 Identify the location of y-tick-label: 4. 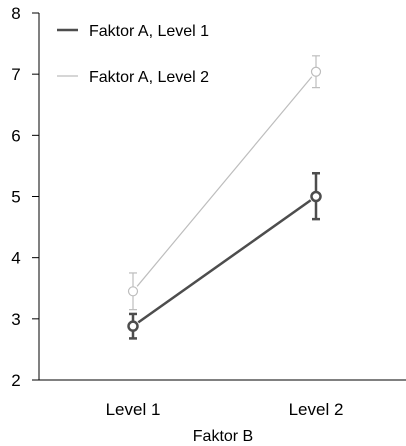
(15, 258).